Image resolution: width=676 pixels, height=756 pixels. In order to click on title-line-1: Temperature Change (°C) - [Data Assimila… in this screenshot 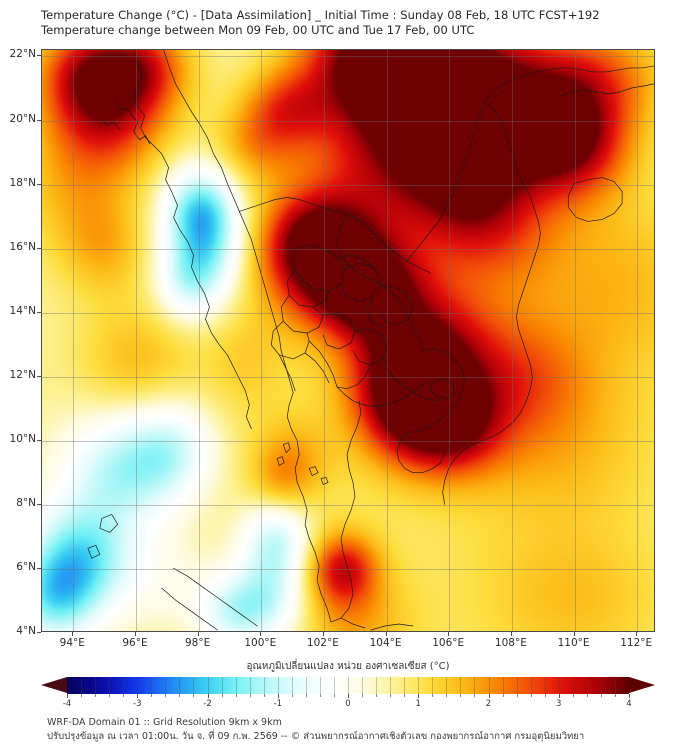, I will do `click(320, 15)`.